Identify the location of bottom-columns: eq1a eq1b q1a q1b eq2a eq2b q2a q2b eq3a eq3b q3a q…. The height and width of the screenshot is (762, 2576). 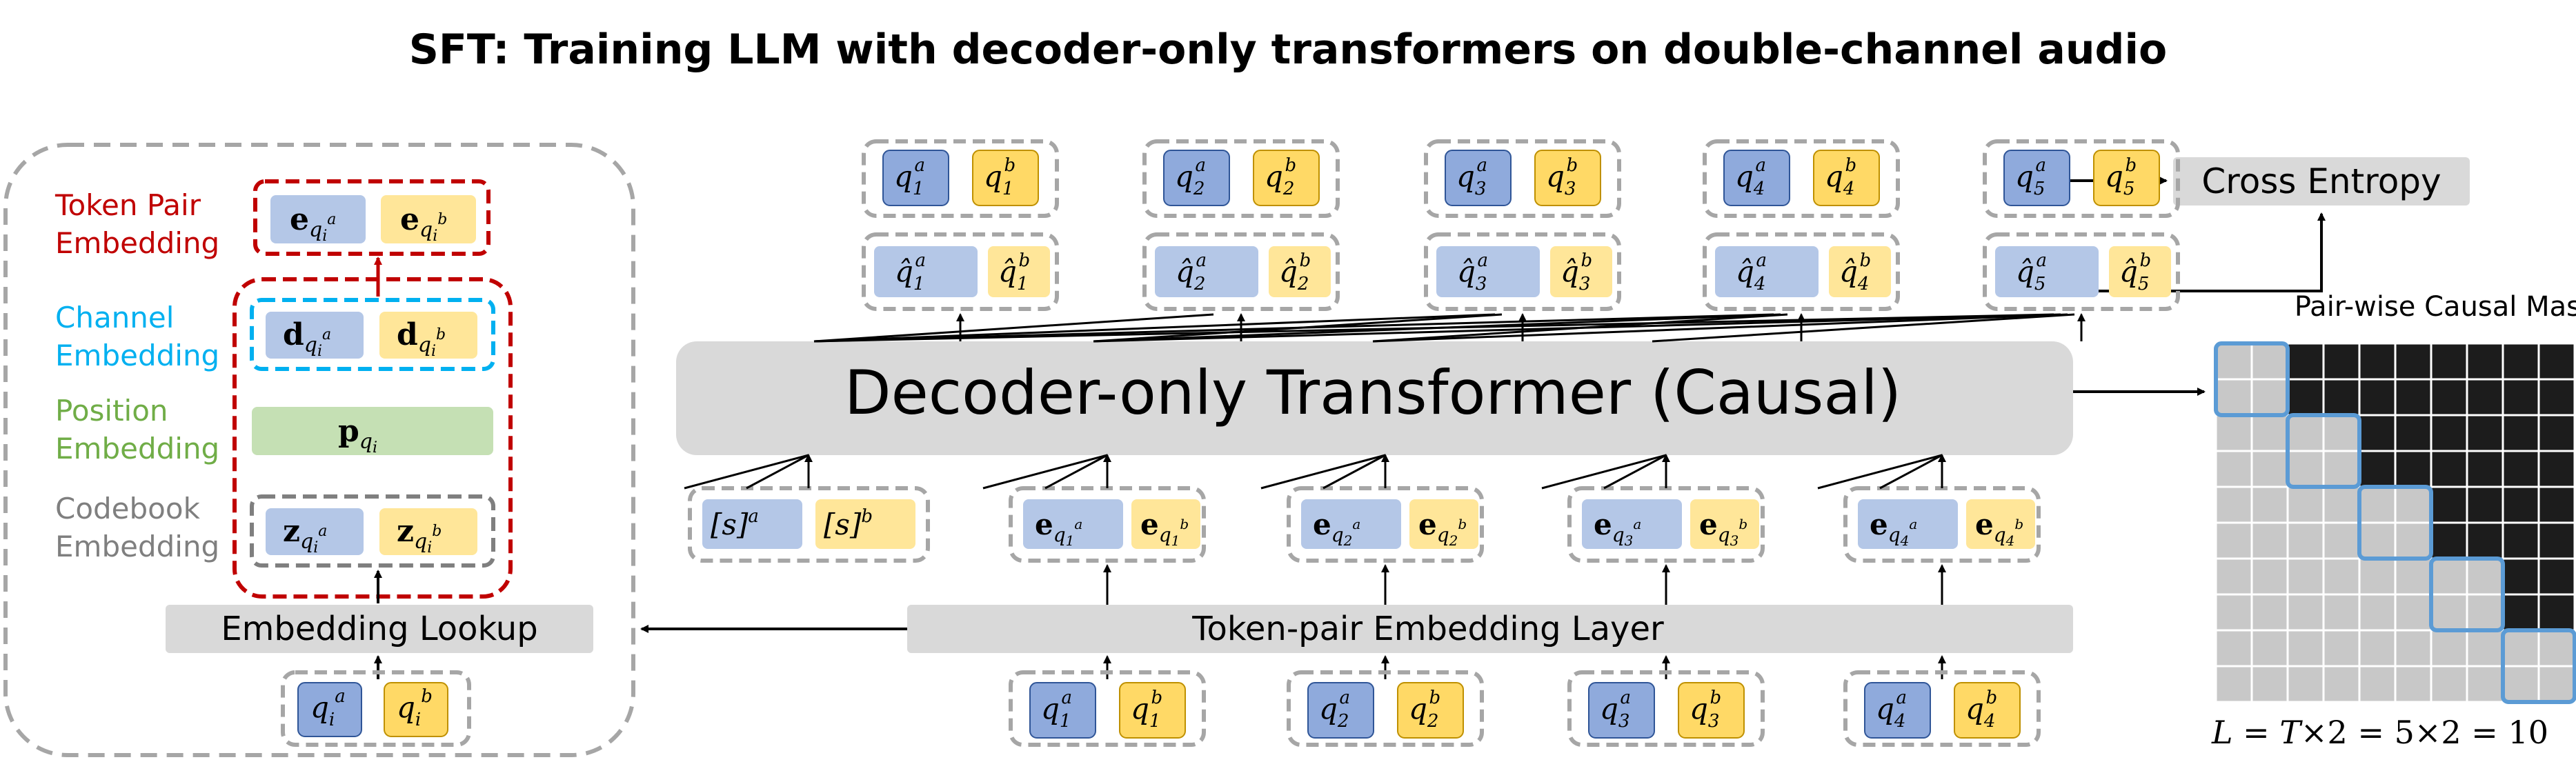
(1525, 616).